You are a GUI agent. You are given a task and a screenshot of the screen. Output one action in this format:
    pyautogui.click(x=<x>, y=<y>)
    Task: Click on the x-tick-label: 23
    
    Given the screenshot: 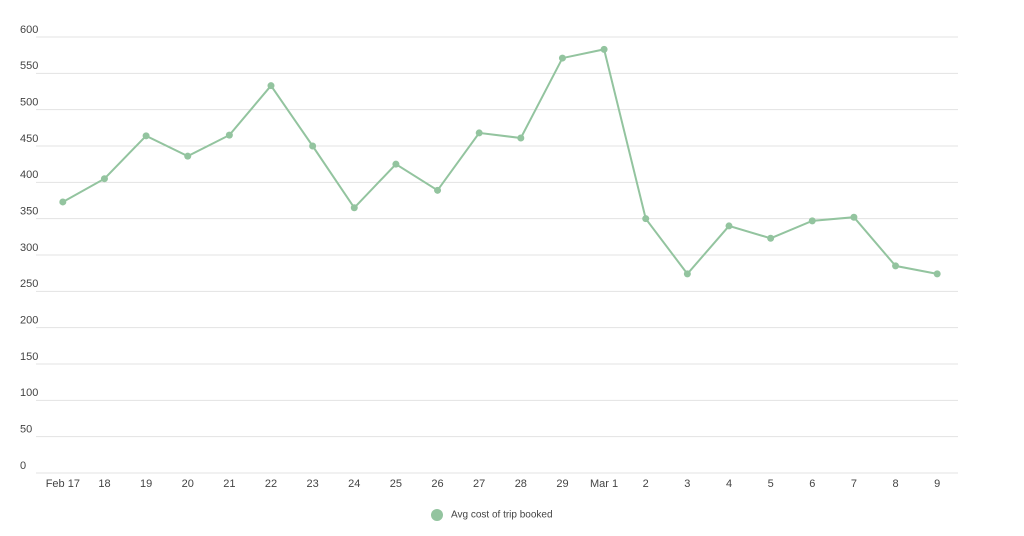 What is the action you would take?
    pyautogui.click(x=313, y=484)
    